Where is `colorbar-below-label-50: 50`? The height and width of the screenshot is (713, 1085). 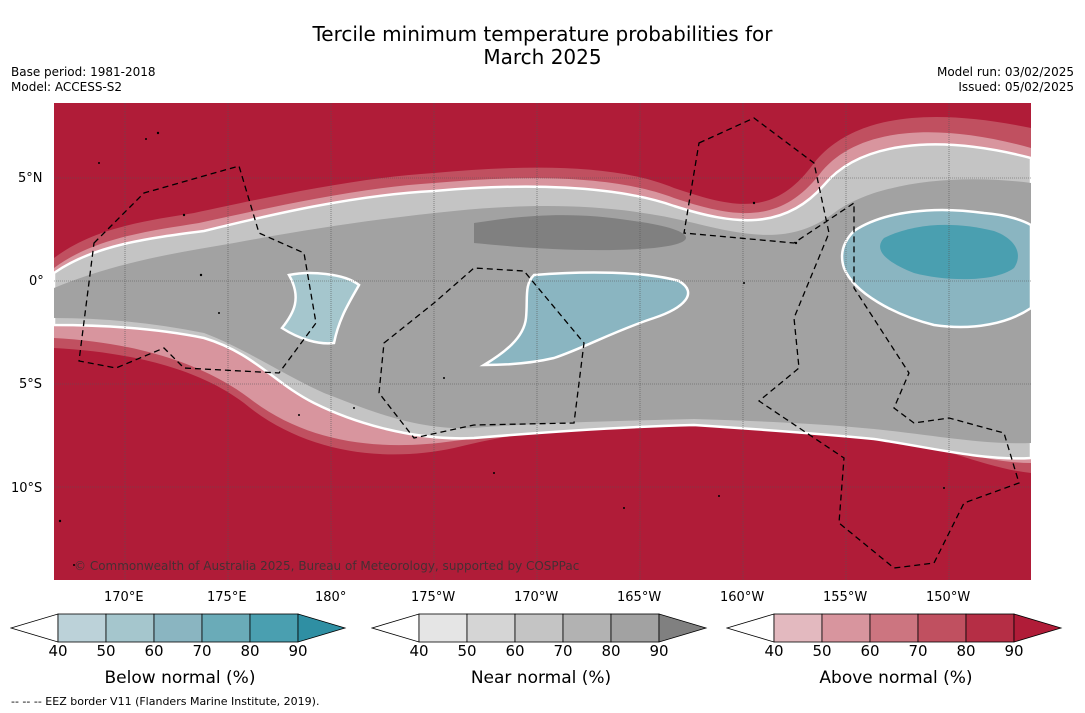 colorbar-below-label-50: 50 is located at coordinates (106, 651).